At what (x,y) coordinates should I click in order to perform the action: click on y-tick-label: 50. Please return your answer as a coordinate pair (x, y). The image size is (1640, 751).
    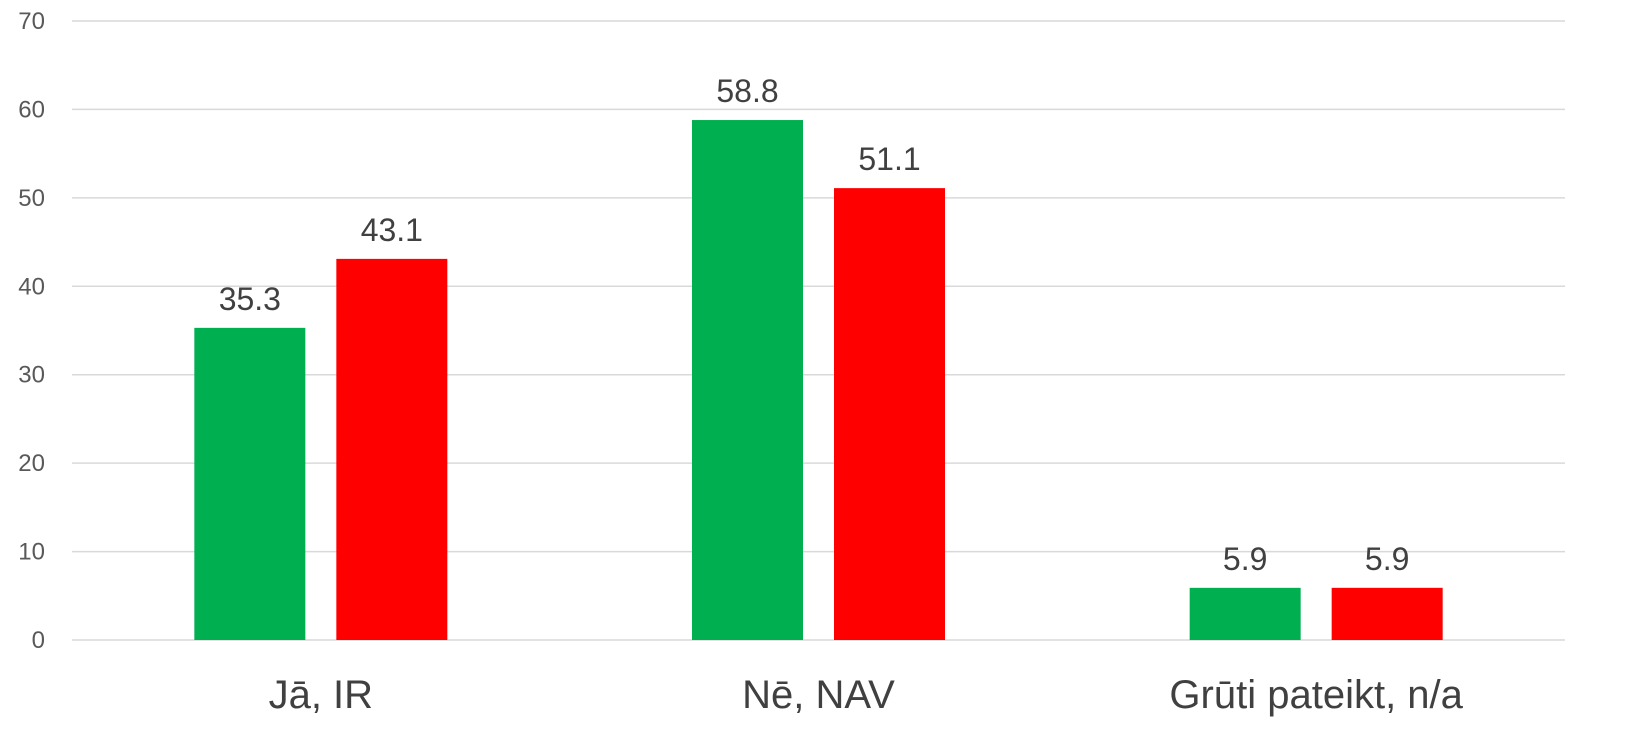
    Looking at the image, I should click on (31, 198).